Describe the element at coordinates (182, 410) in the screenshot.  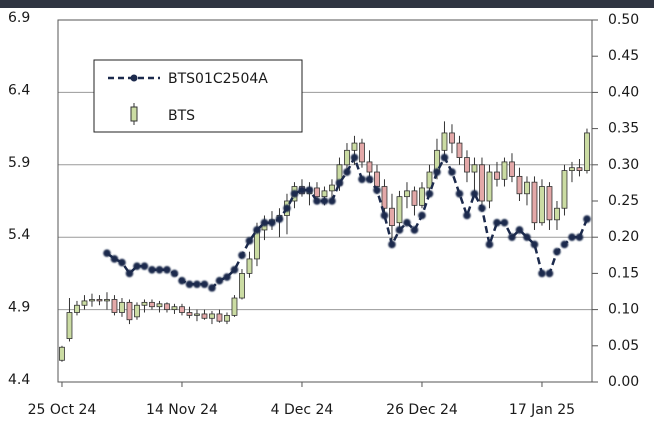
I see `x-tick-label: 14 Nov 24` at that location.